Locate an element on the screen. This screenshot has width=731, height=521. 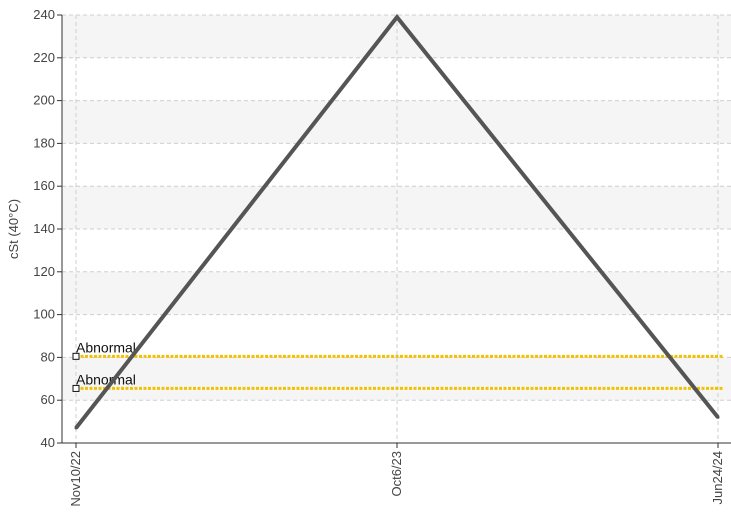
y-tick-label: 140 is located at coordinates (44, 228).